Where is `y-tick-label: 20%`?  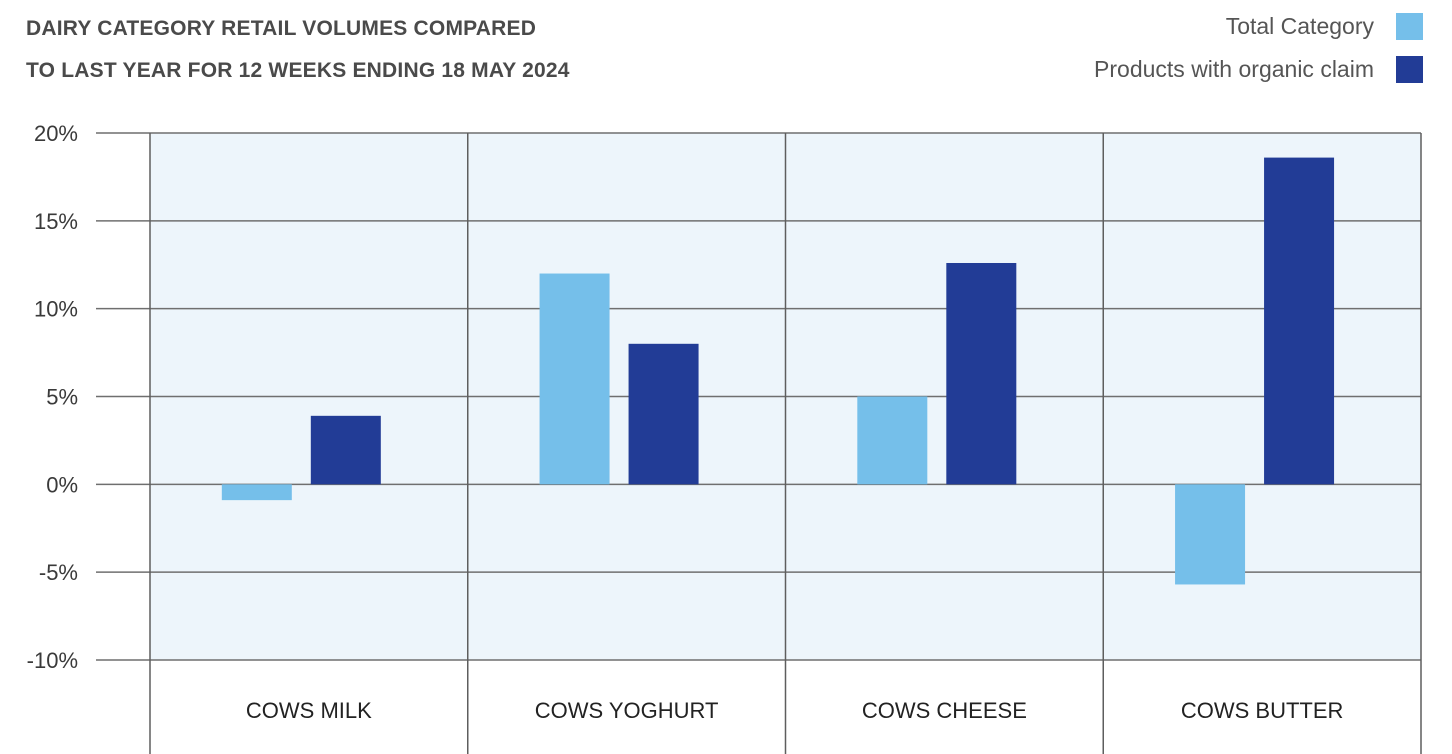
y-tick-label: 20% is located at coordinates (56, 133).